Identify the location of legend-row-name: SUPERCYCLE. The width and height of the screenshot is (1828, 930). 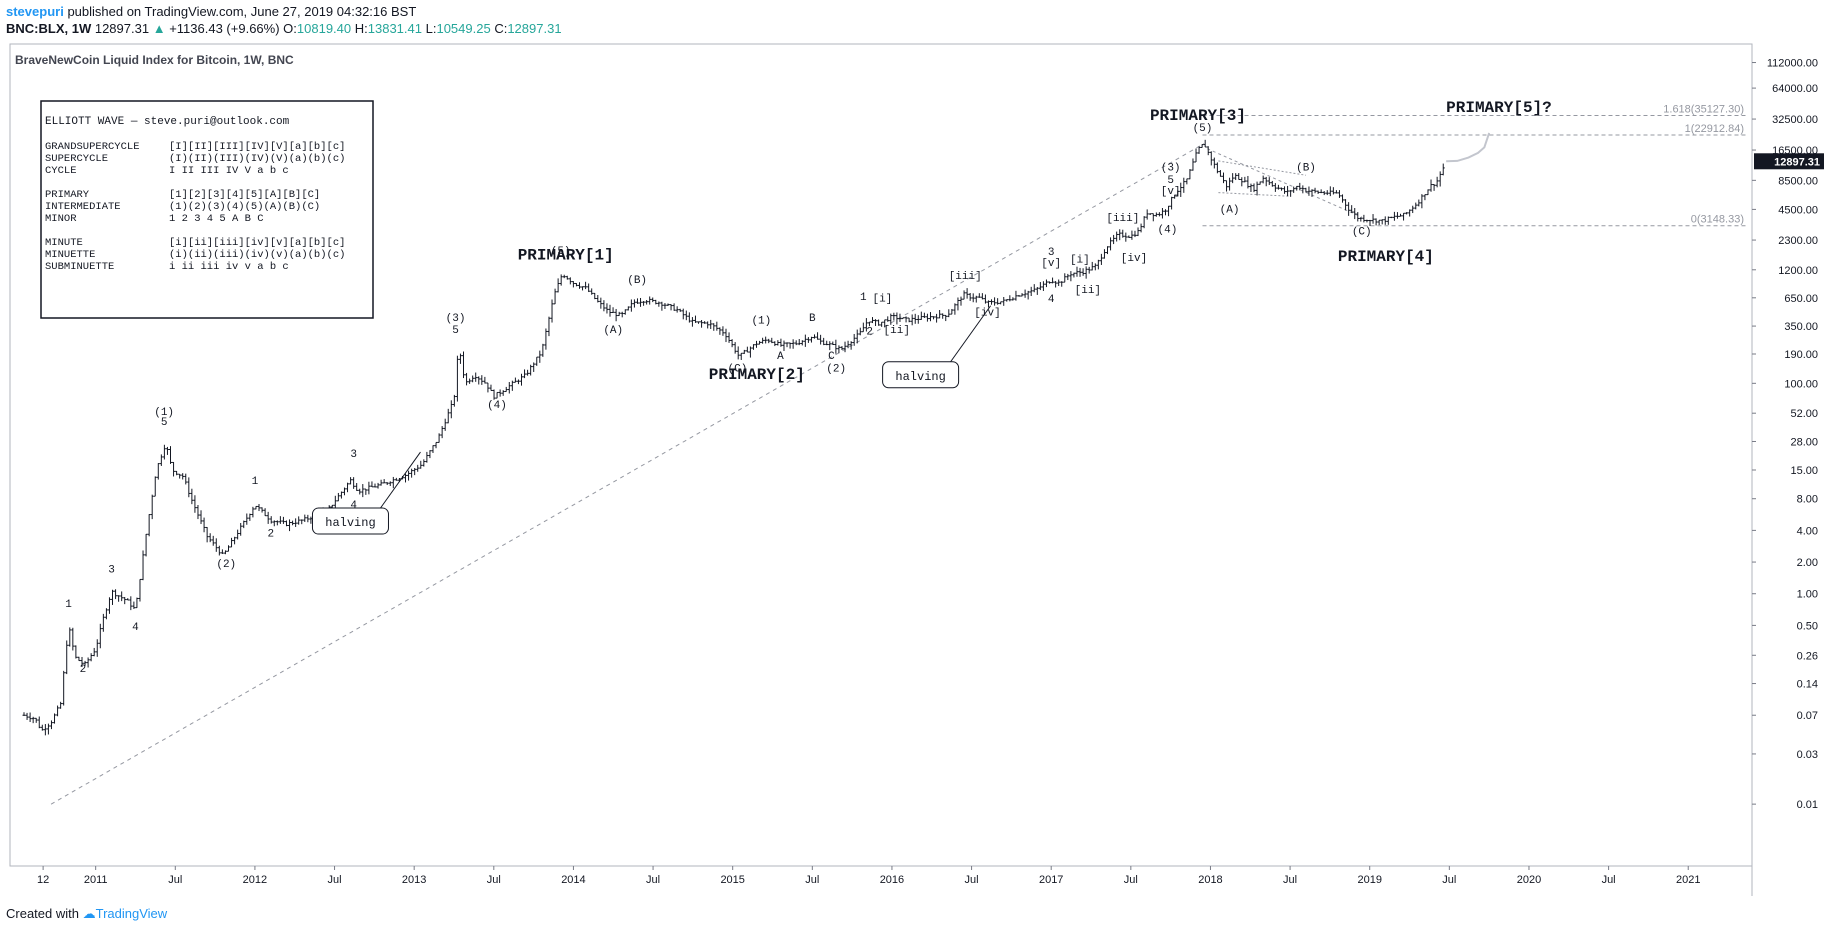
(76, 159).